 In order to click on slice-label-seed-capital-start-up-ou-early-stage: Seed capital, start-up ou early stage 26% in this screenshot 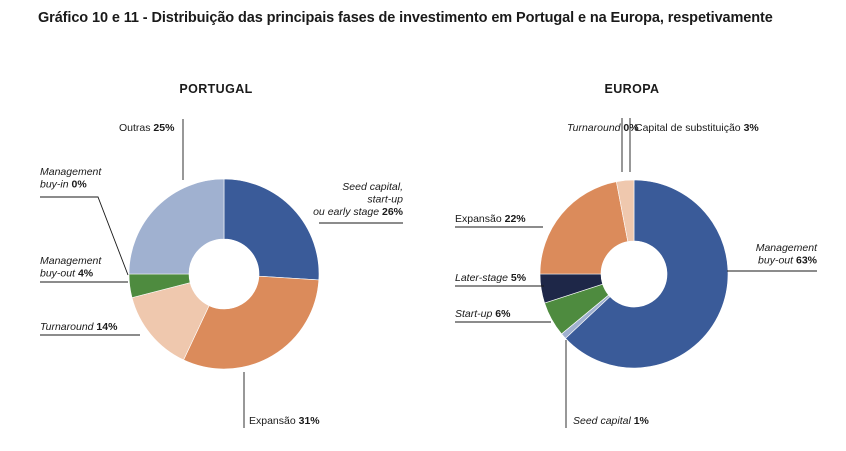, I will do `click(358, 199)`.